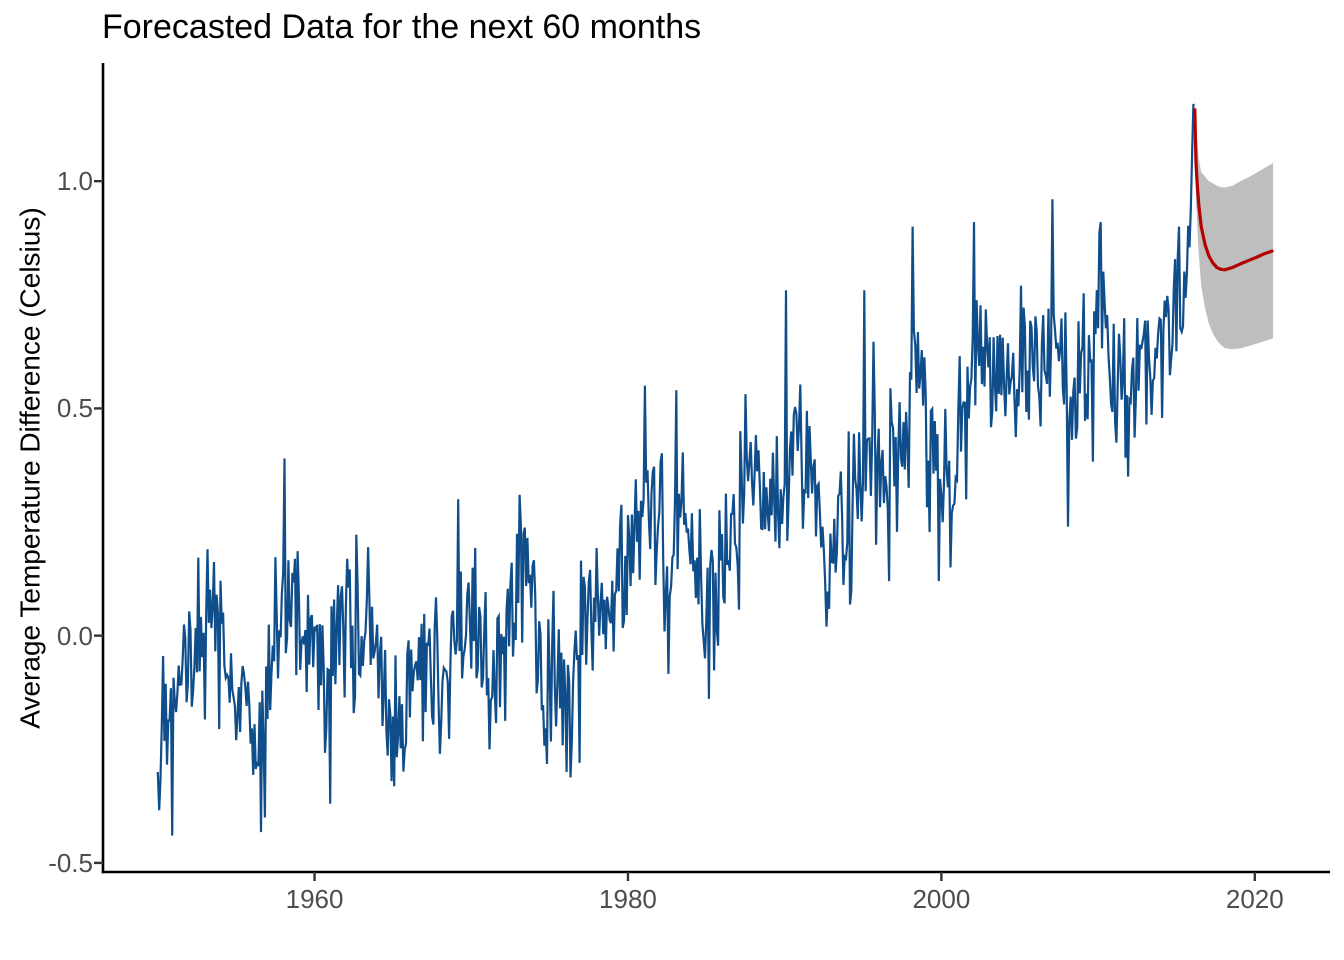 The height and width of the screenshot is (960, 1344). What do you see at coordinates (74, 408) in the screenshot?
I see `y-tick-label: 0.5` at bounding box center [74, 408].